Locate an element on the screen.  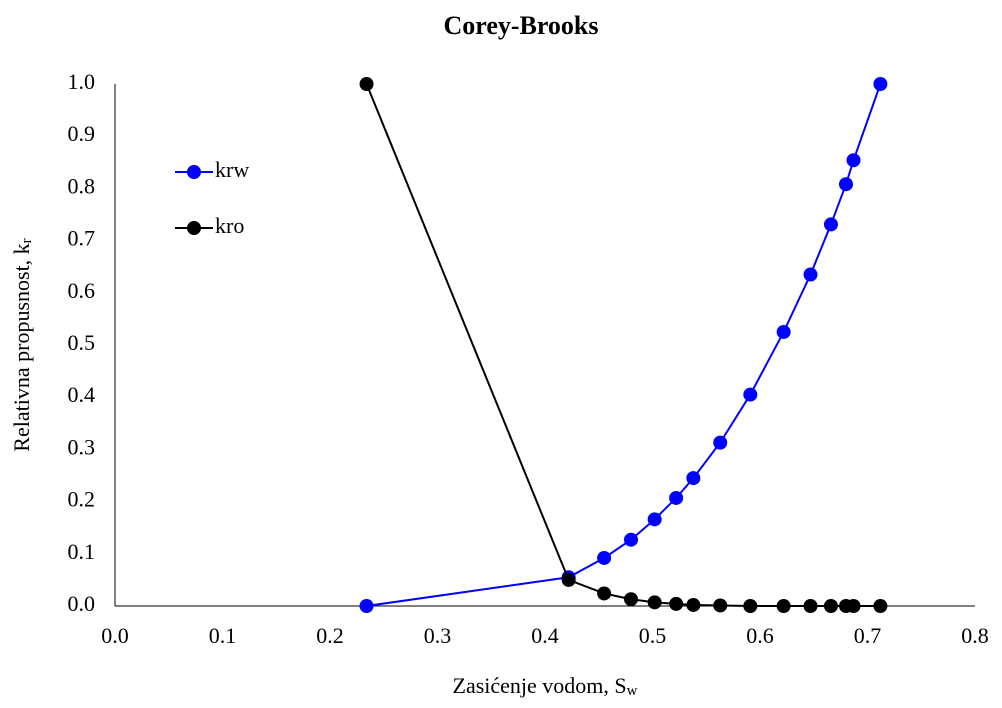
y-tick-label: 0.4 is located at coordinates (82, 394).